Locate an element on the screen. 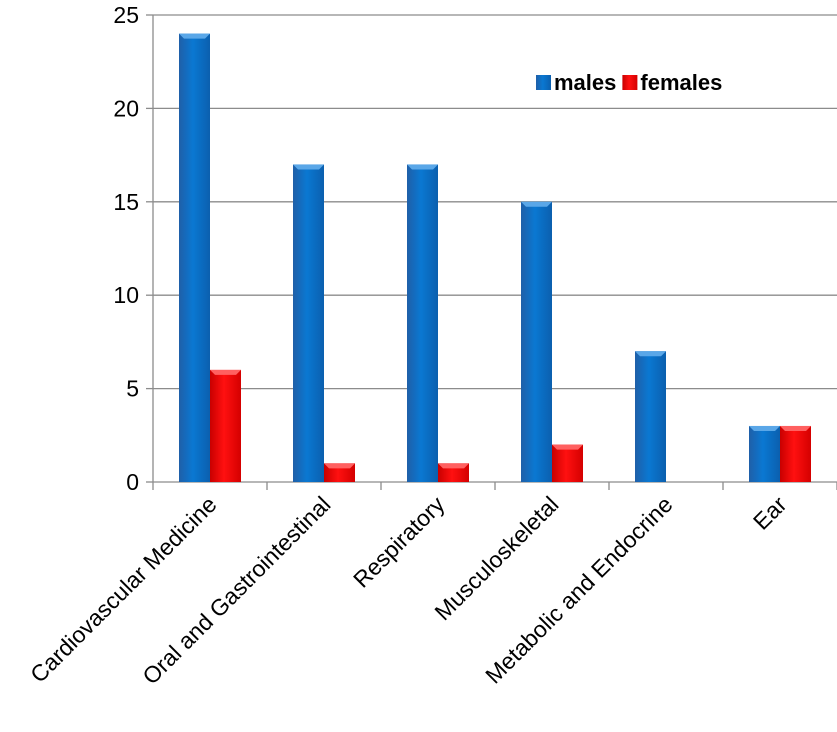 The width and height of the screenshot is (837, 732). x-category-label: Cardiovascular Medicine is located at coordinates (123, 589).